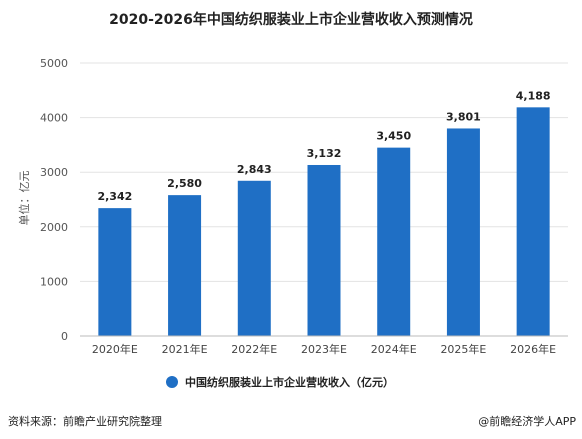 The width and height of the screenshot is (582, 439). Describe the element at coordinates (54, 227) in the screenshot. I see `y-tick-label: 2000` at that location.